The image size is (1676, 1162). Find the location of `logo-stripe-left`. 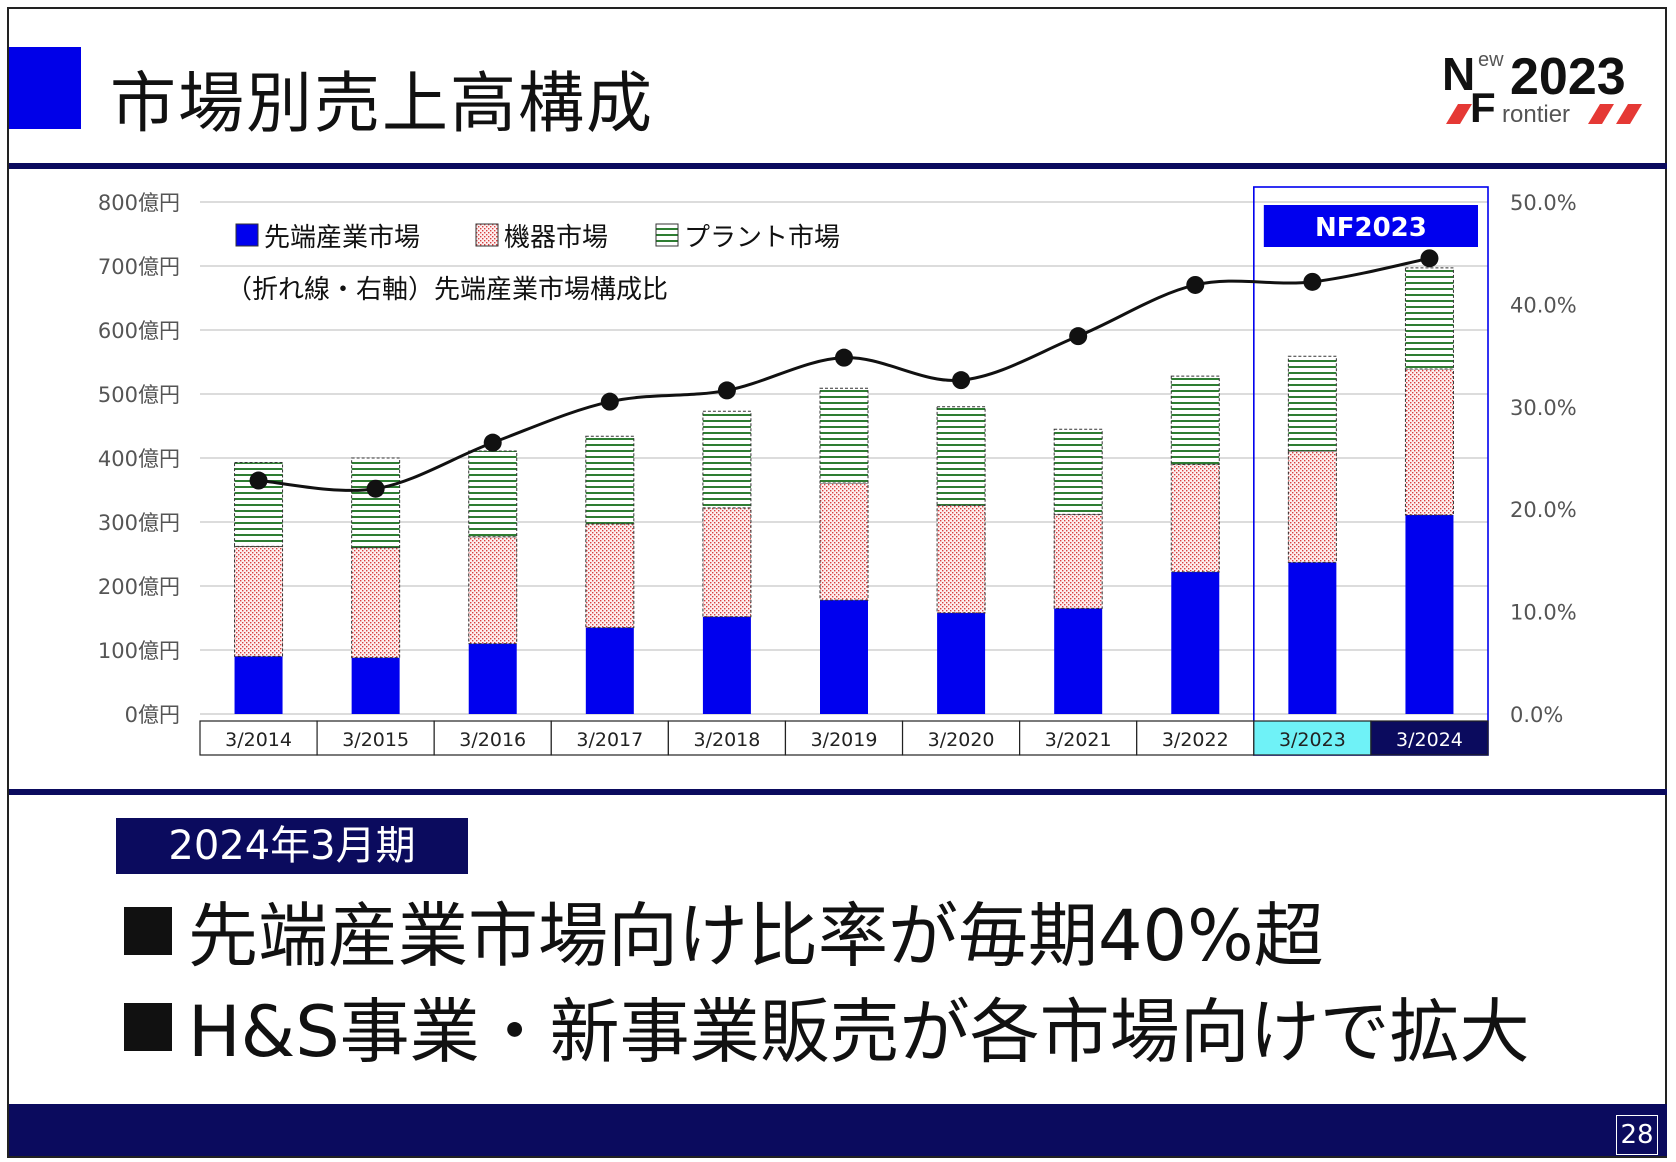

logo-stripe-left is located at coordinates (1459, 114).